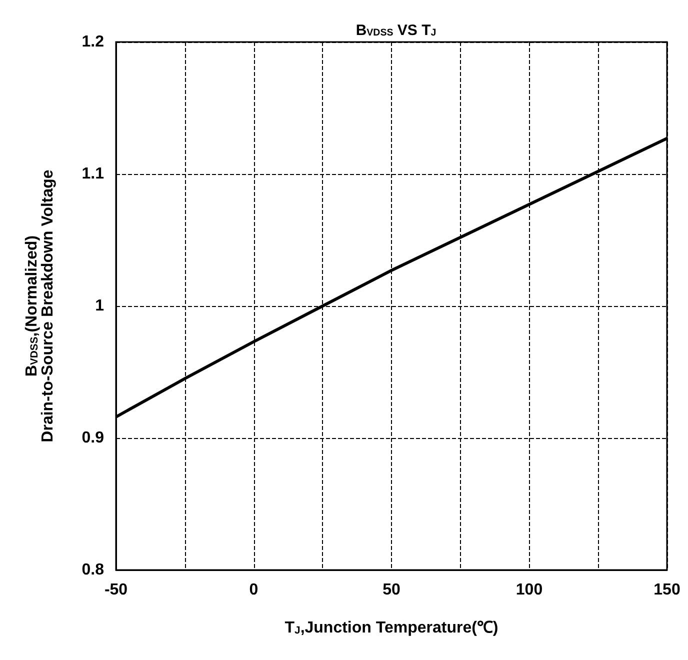 This screenshot has width=688, height=660. What do you see at coordinates (391, 628) in the screenshot?
I see `x-axis-title: TJ,Junction Temperature(℃)` at bounding box center [391, 628].